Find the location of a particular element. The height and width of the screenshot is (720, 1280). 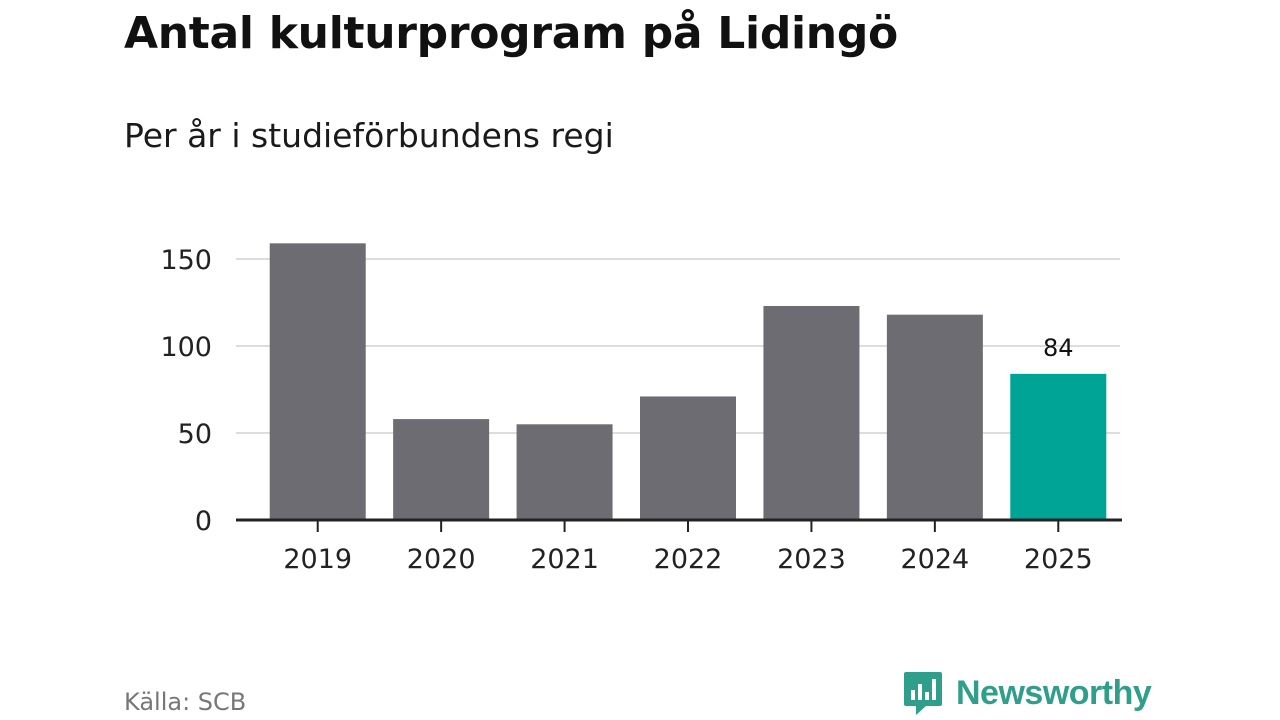

newsworthy-logo: Newsworthy is located at coordinates (1027, 693).